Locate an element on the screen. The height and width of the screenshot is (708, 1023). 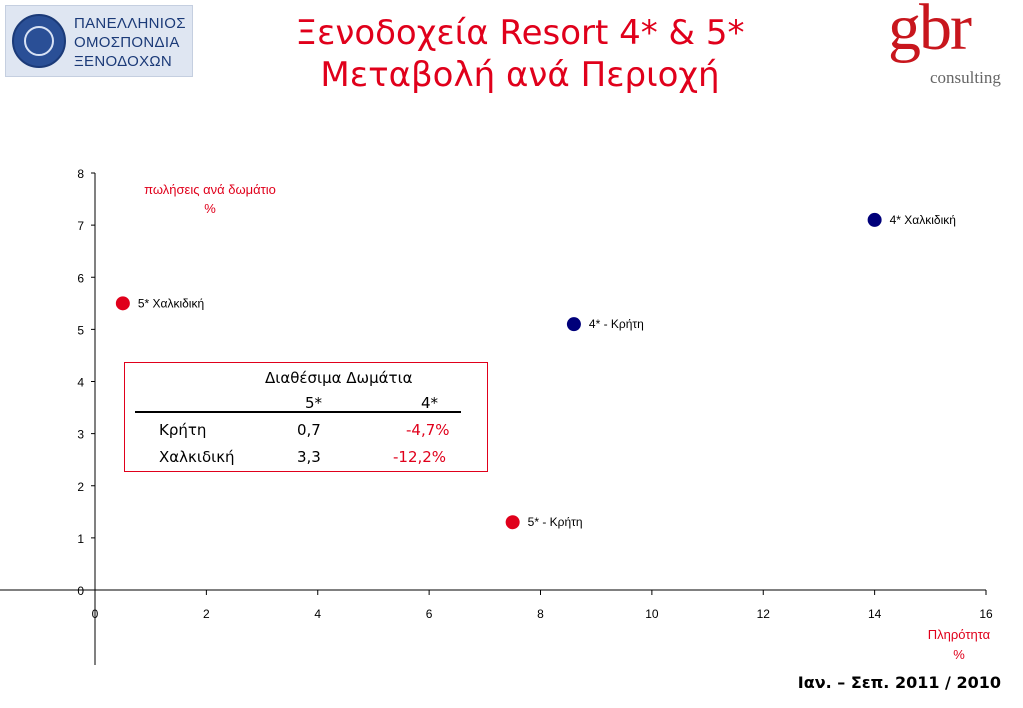
x-tick-label: 0 is located at coordinates (95, 614).